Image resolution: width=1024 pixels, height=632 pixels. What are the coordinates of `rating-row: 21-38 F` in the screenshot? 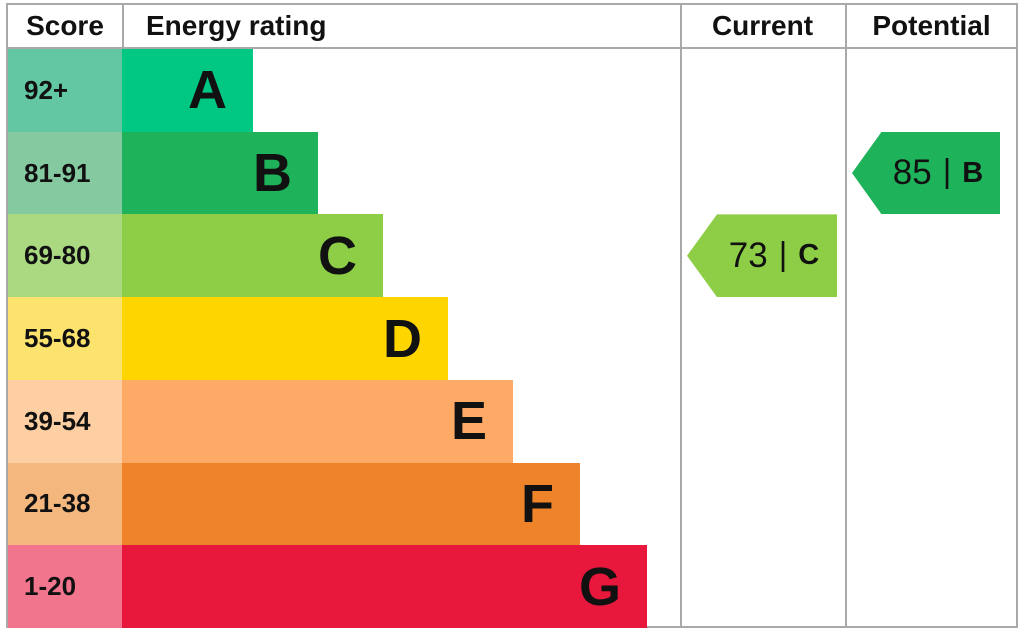 It's located at (344, 504).